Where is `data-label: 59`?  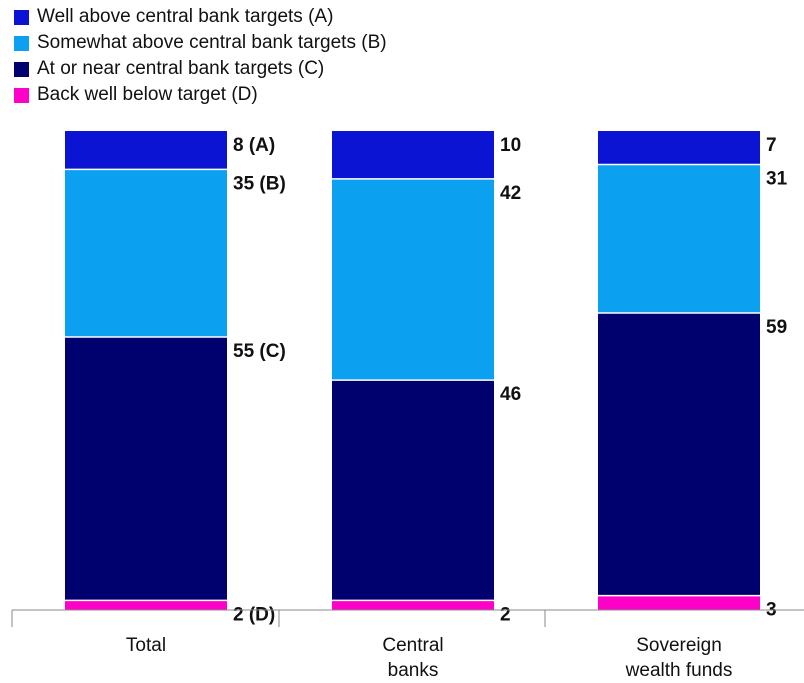 data-label: 59 is located at coordinates (776, 327).